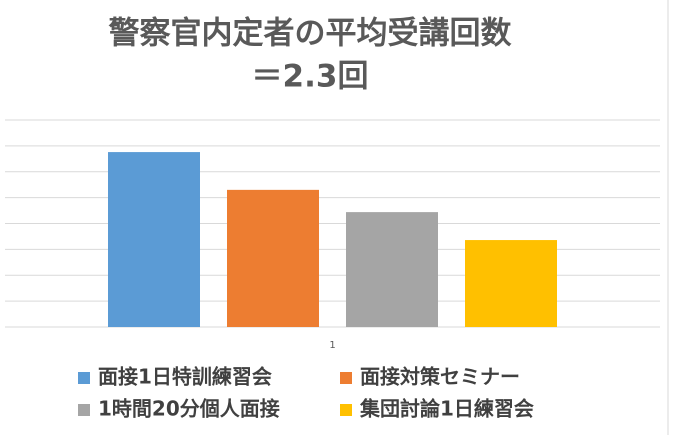 The width and height of the screenshot is (678, 435). Describe the element at coordinates (310, 77) in the screenshot. I see `chart-title: ＝2.3回` at that location.